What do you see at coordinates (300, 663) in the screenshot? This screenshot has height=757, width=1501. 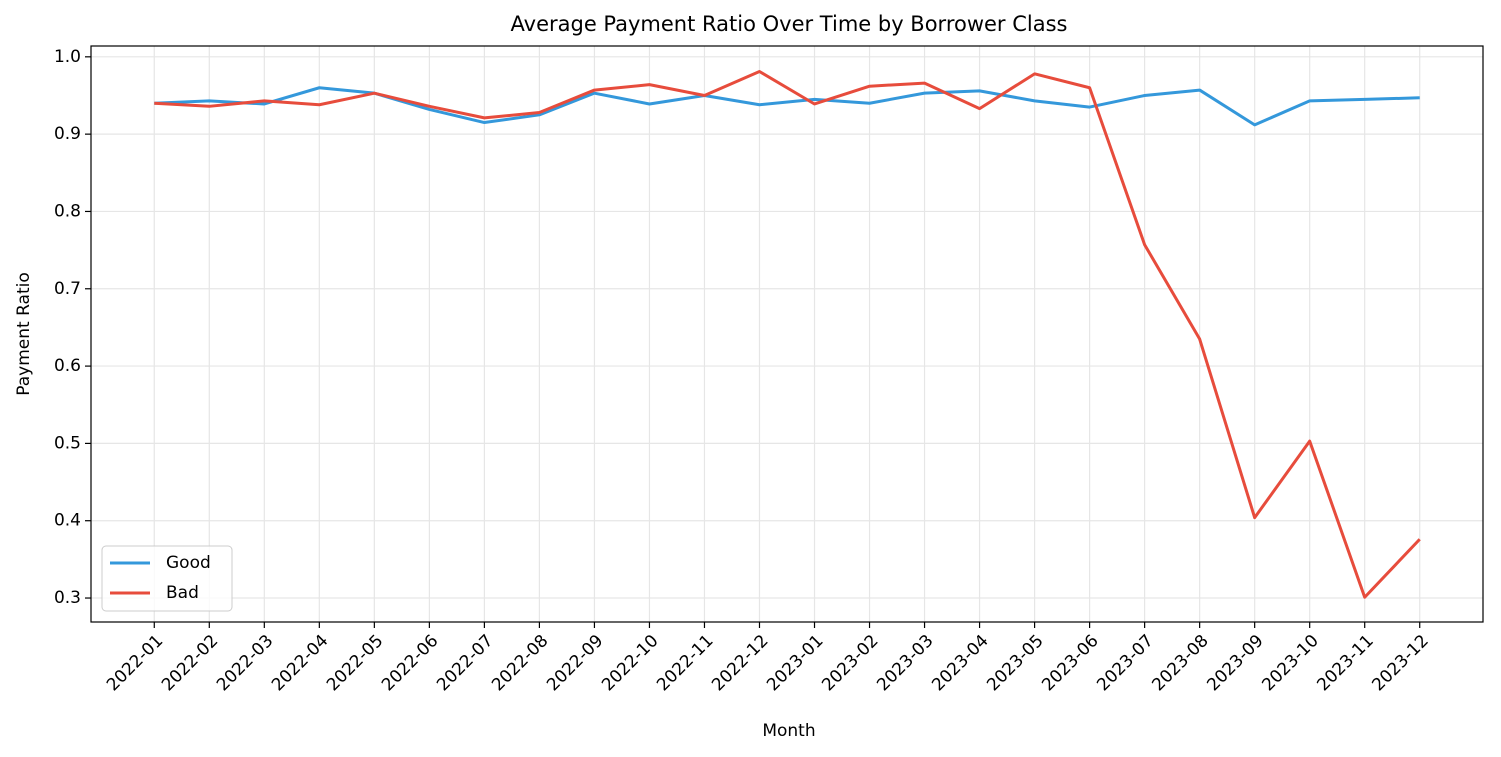 I see `x-tick-label: 2022-04` at bounding box center [300, 663].